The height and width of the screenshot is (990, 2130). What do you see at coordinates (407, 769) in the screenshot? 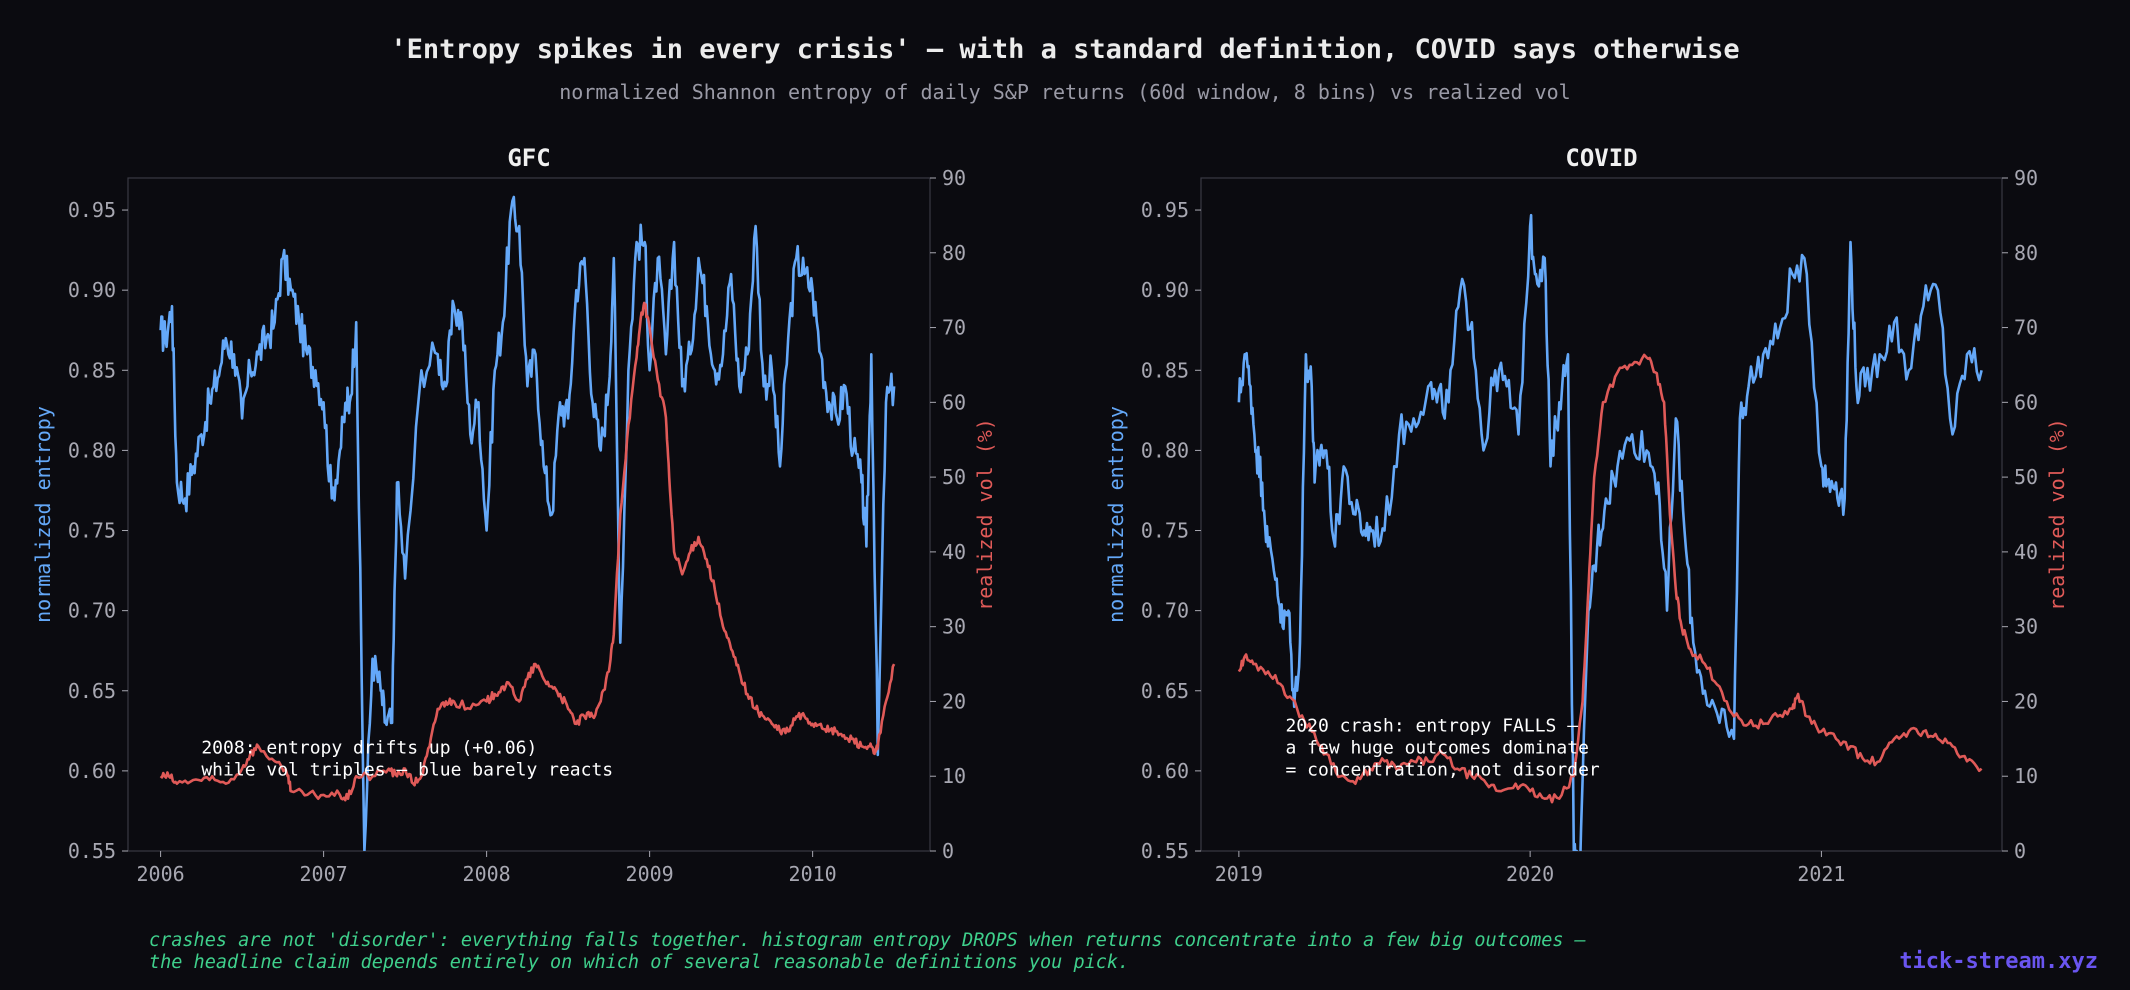
I see `annotation-line: while vol triples — blue barely reacts` at bounding box center [407, 769].